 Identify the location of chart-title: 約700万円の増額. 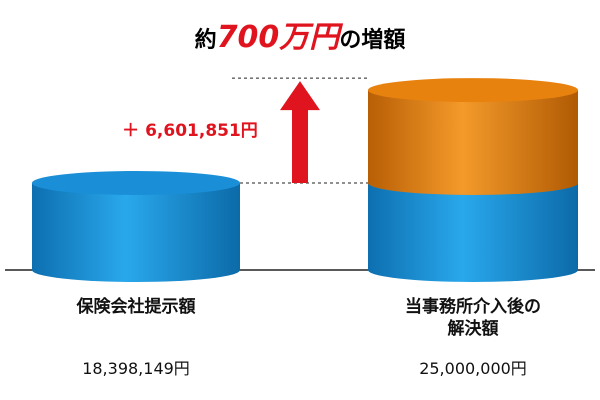
(300, 37).